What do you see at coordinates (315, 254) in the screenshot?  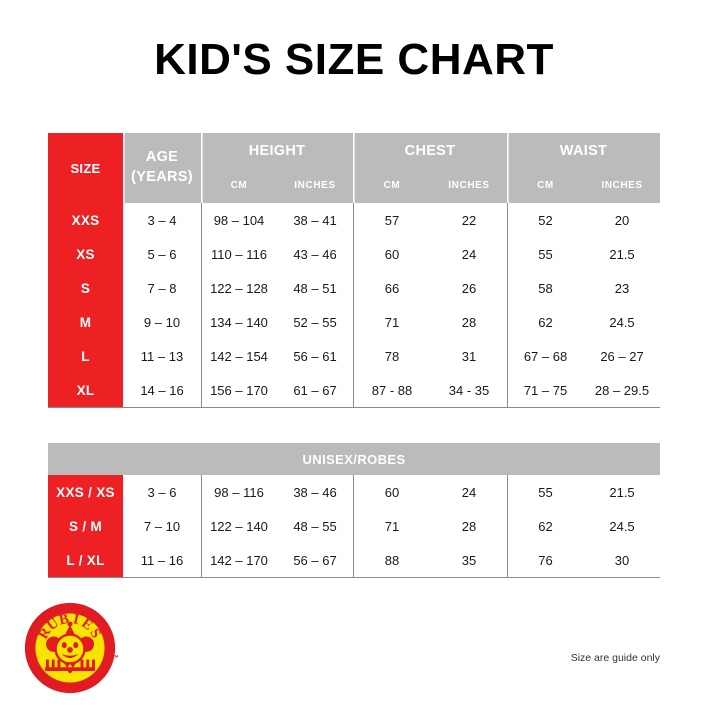 I see `cell-height-in: 43 – 46` at bounding box center [315, 254].